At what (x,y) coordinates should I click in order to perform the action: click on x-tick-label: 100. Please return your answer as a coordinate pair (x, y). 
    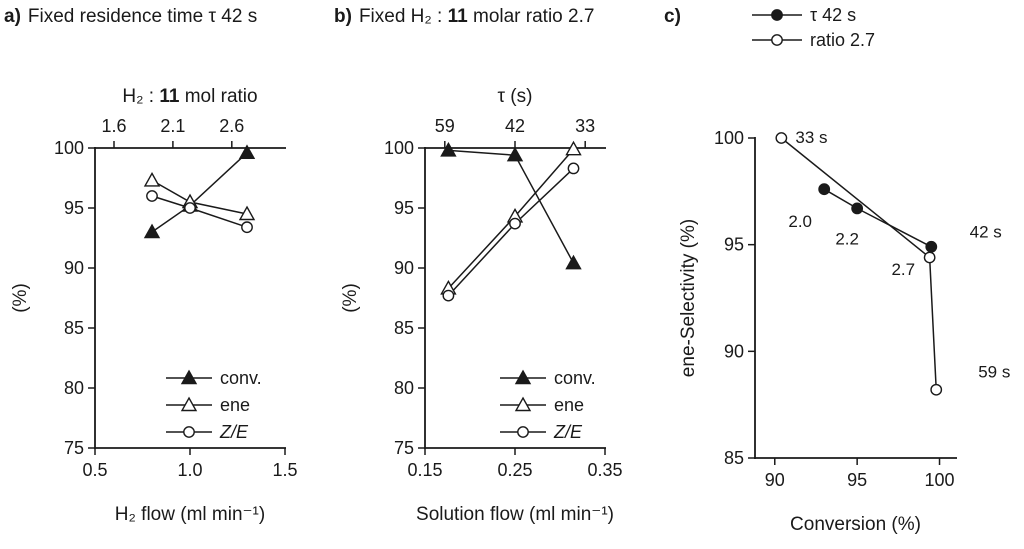
    Looking at the image, I should click on (940, 480).